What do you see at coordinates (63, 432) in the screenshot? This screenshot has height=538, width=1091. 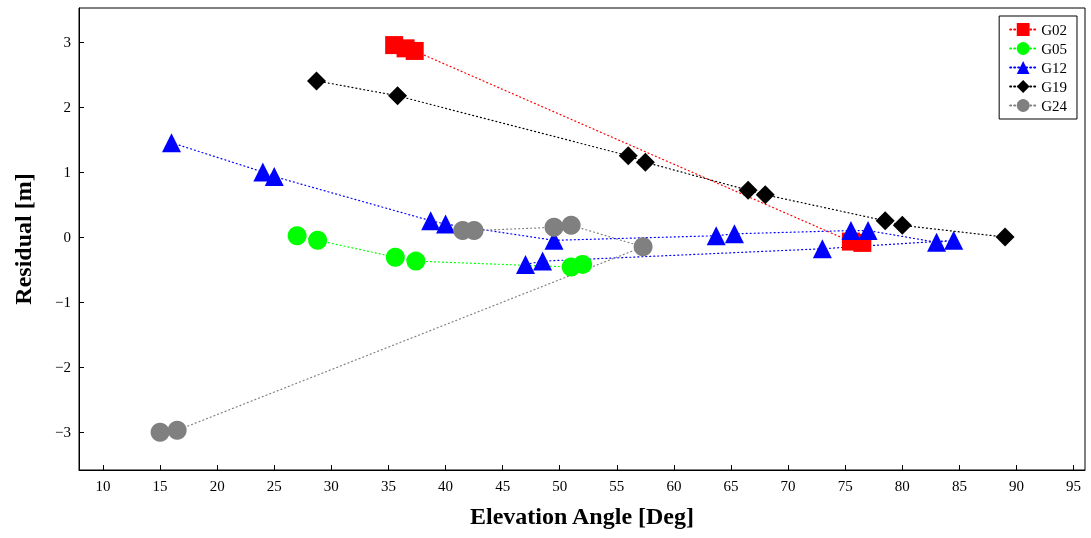 I see `y-tick-label: −3` at bounding box center [63, 432].